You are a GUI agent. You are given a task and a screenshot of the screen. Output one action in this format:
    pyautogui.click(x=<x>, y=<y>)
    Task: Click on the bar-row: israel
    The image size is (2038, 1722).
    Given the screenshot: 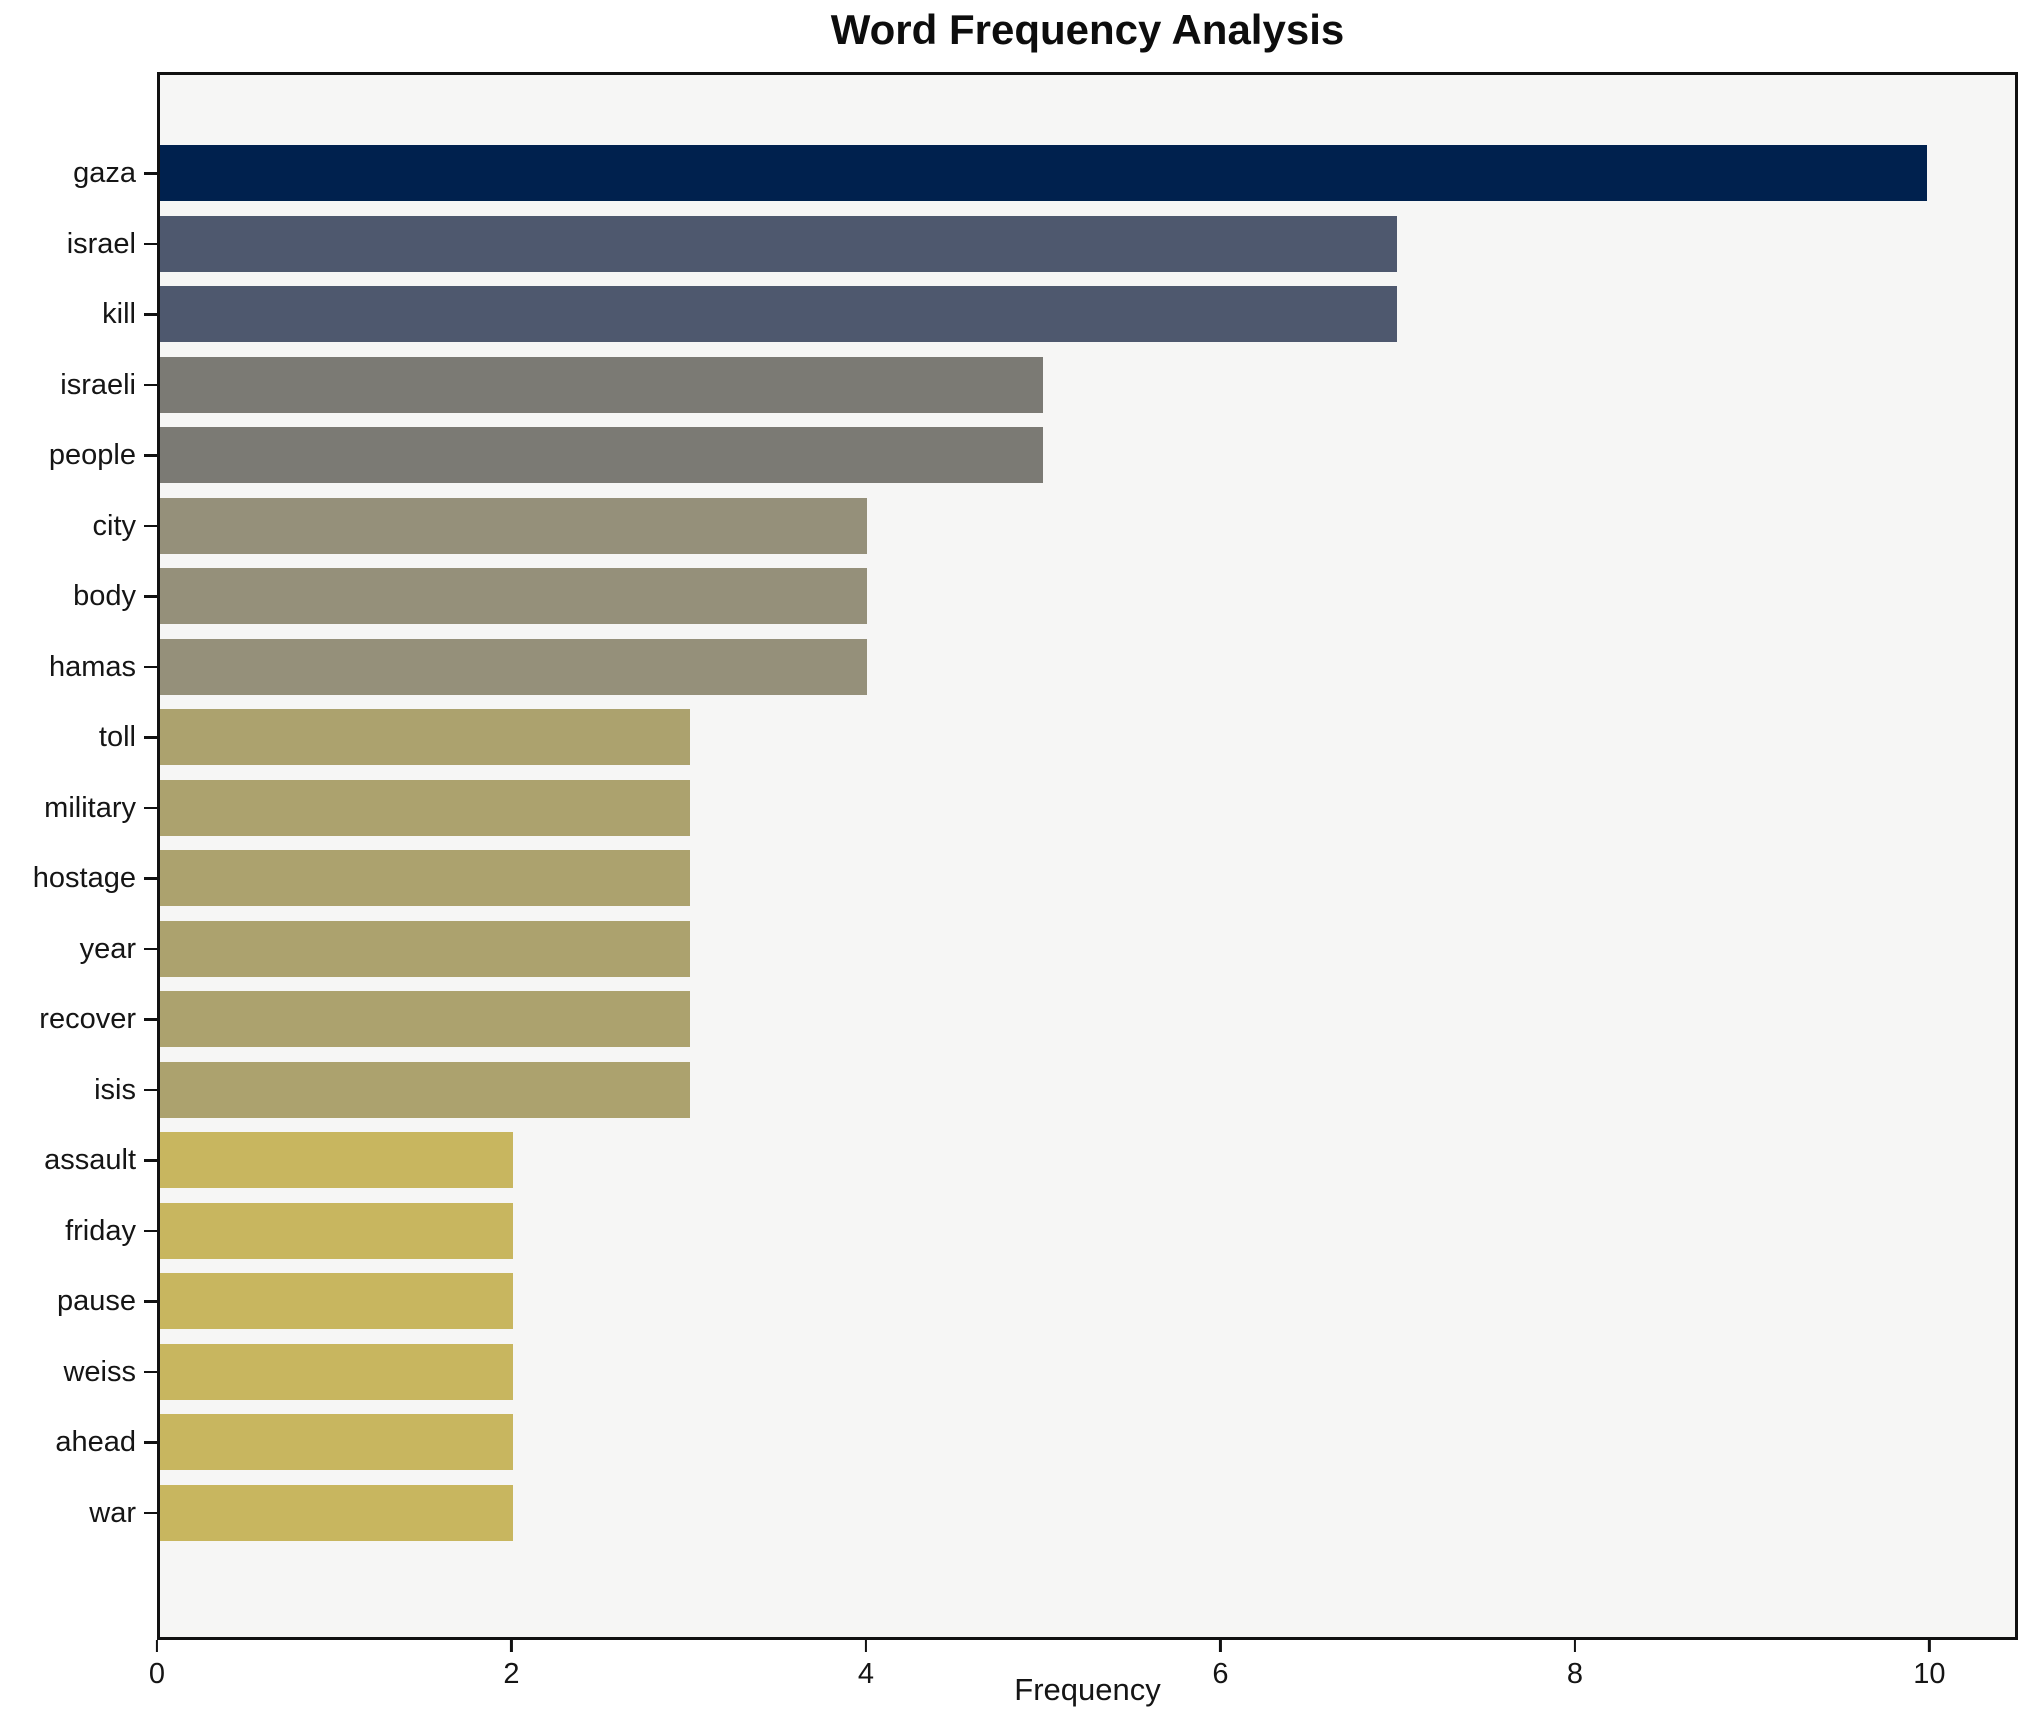 What is the action you would take?
    pyautogui.click(x=1041, y=244)
    